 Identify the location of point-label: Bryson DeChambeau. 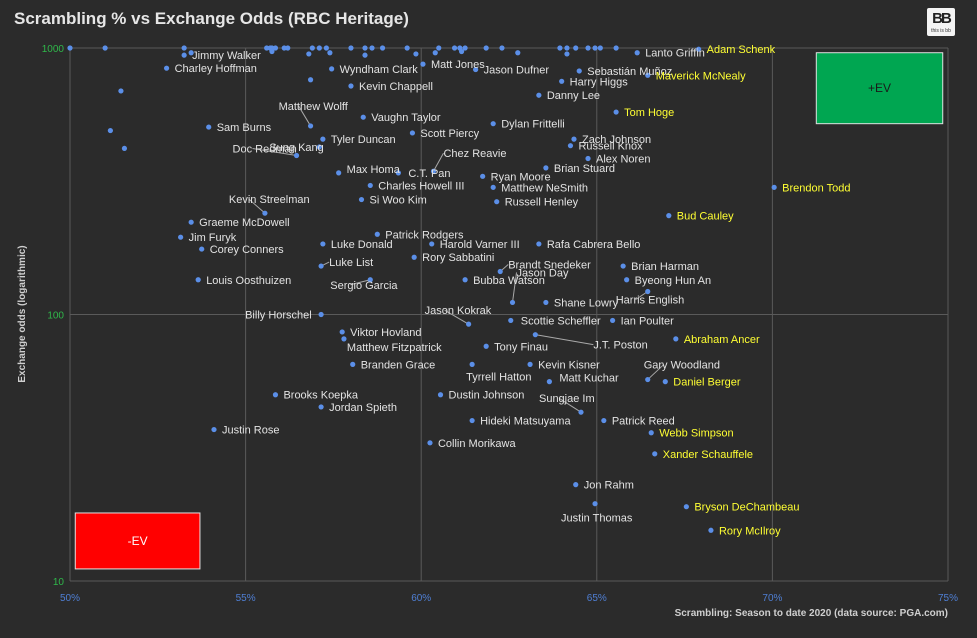
(746, 508).